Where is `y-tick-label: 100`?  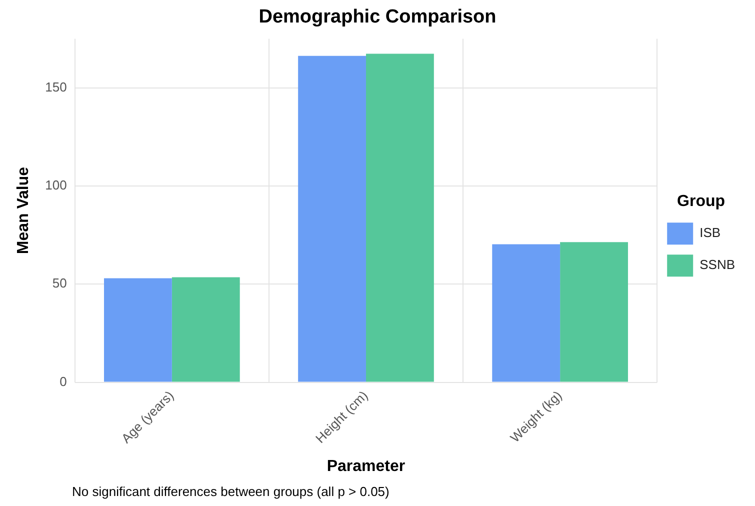
y-tick-label: 100 is located at coordinates (56, 185).